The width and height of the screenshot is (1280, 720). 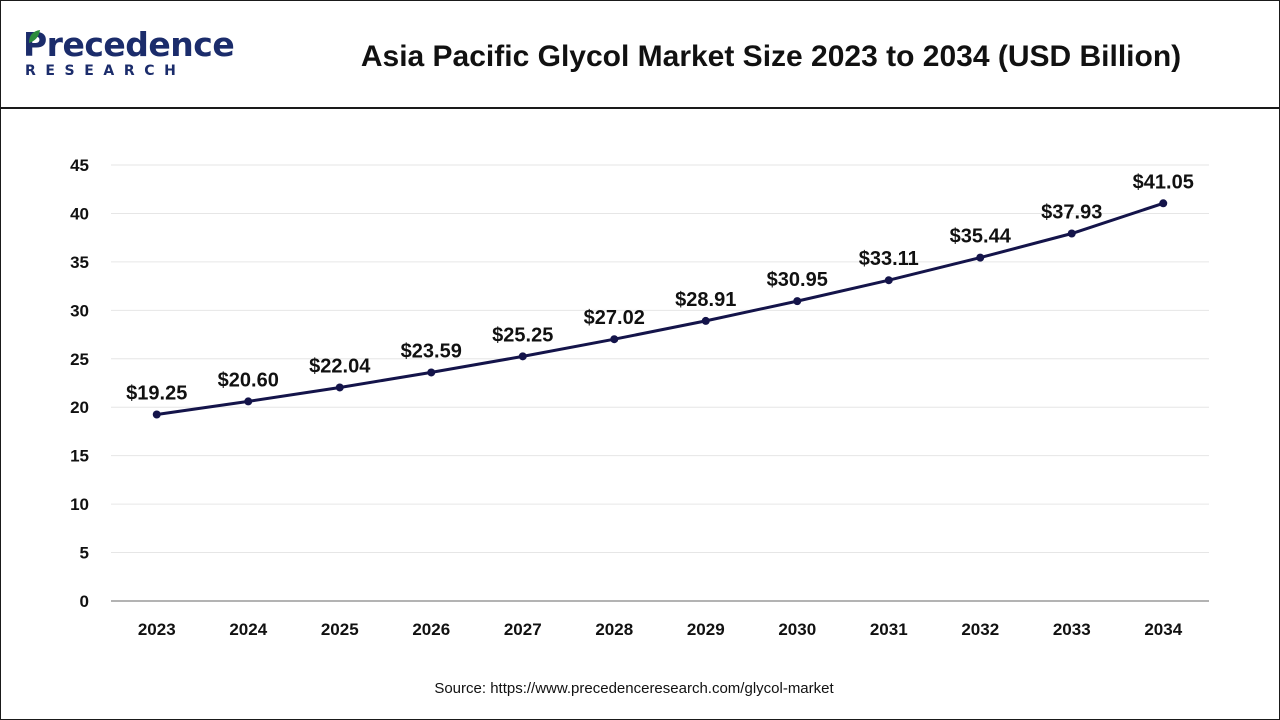 I want to click on x-tick-label: 2023, so click(x=157, y=629).